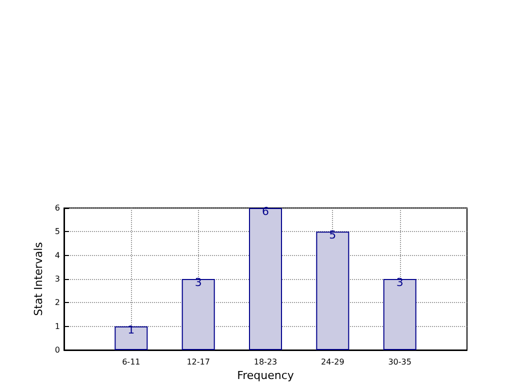  I want to click on x-tick-label: 6-11, so click(131, 362).